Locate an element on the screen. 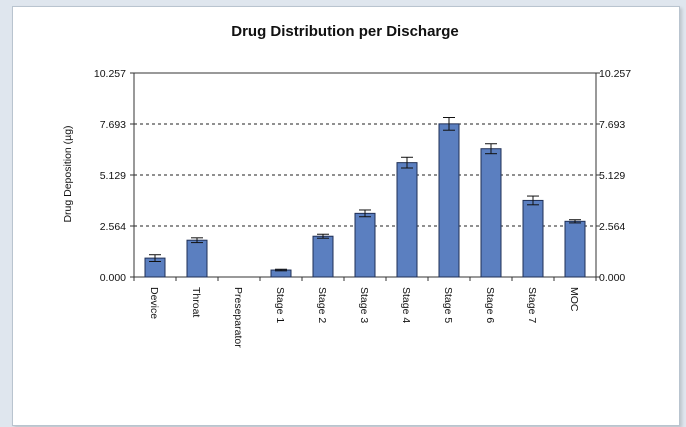  category-label: Stage 7 is located at coordinates (532, 305).